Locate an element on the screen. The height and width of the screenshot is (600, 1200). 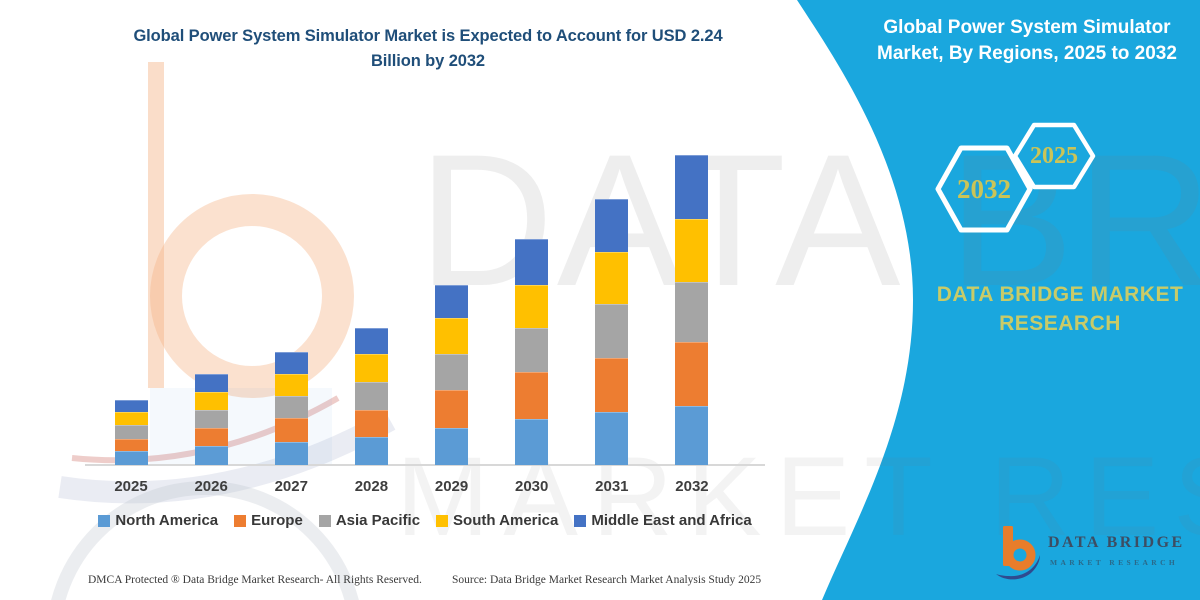
hexagon-year-2025: 2025 is located at coordinates (1054, 156).